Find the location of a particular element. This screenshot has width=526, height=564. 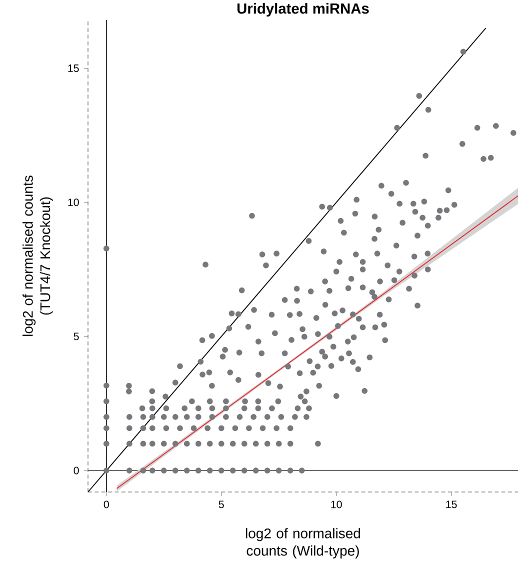

x-tick-label: 0 is located at coordinates (106, 504).